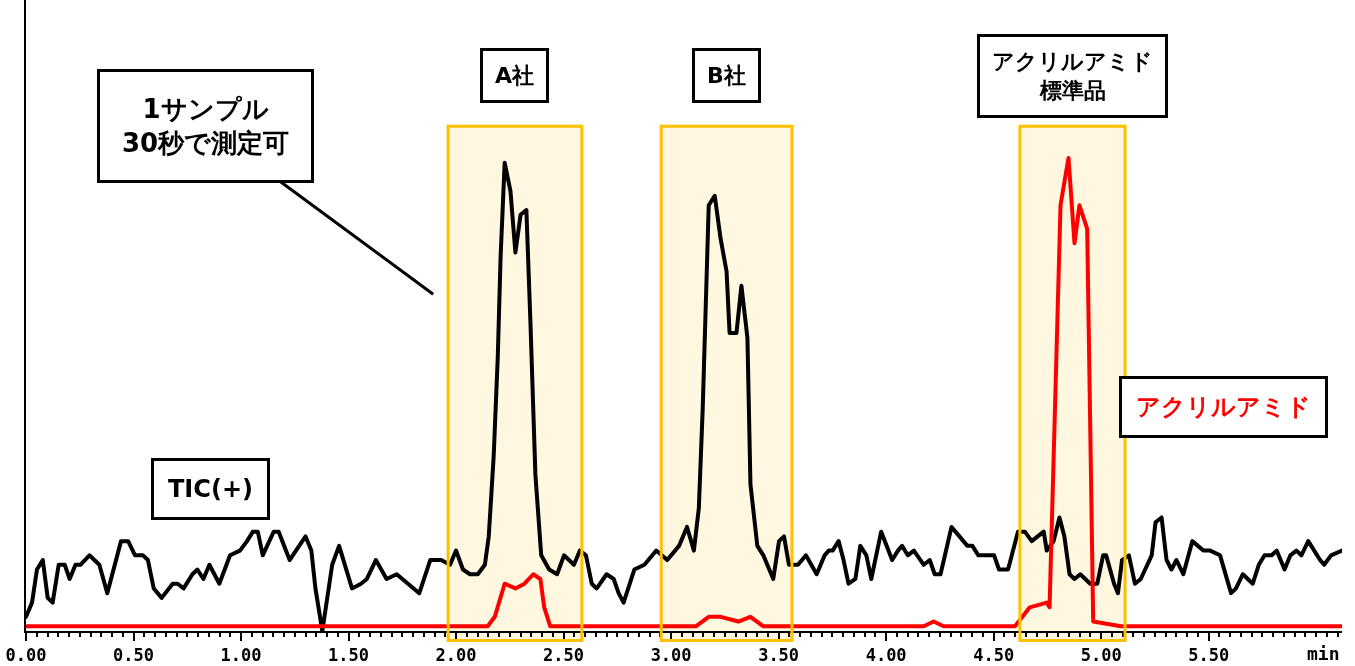 The image size is (1355, 666). What do you see at coordinates (1223, 407) in the screenshot?
I see `series-label: アクリルアミド` at bounding box center [1223, 407].